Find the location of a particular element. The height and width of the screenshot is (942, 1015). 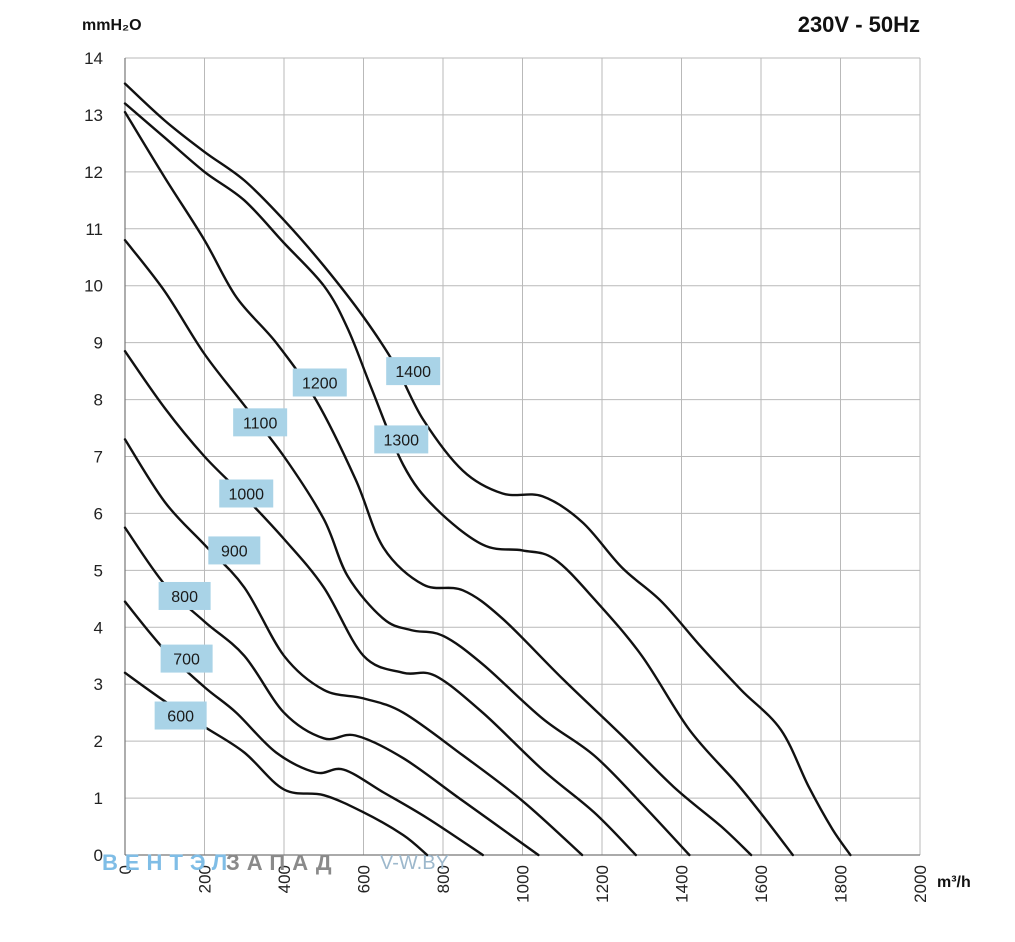

curve-label-text-1200: 1200 is located at coordinates (320, 383).